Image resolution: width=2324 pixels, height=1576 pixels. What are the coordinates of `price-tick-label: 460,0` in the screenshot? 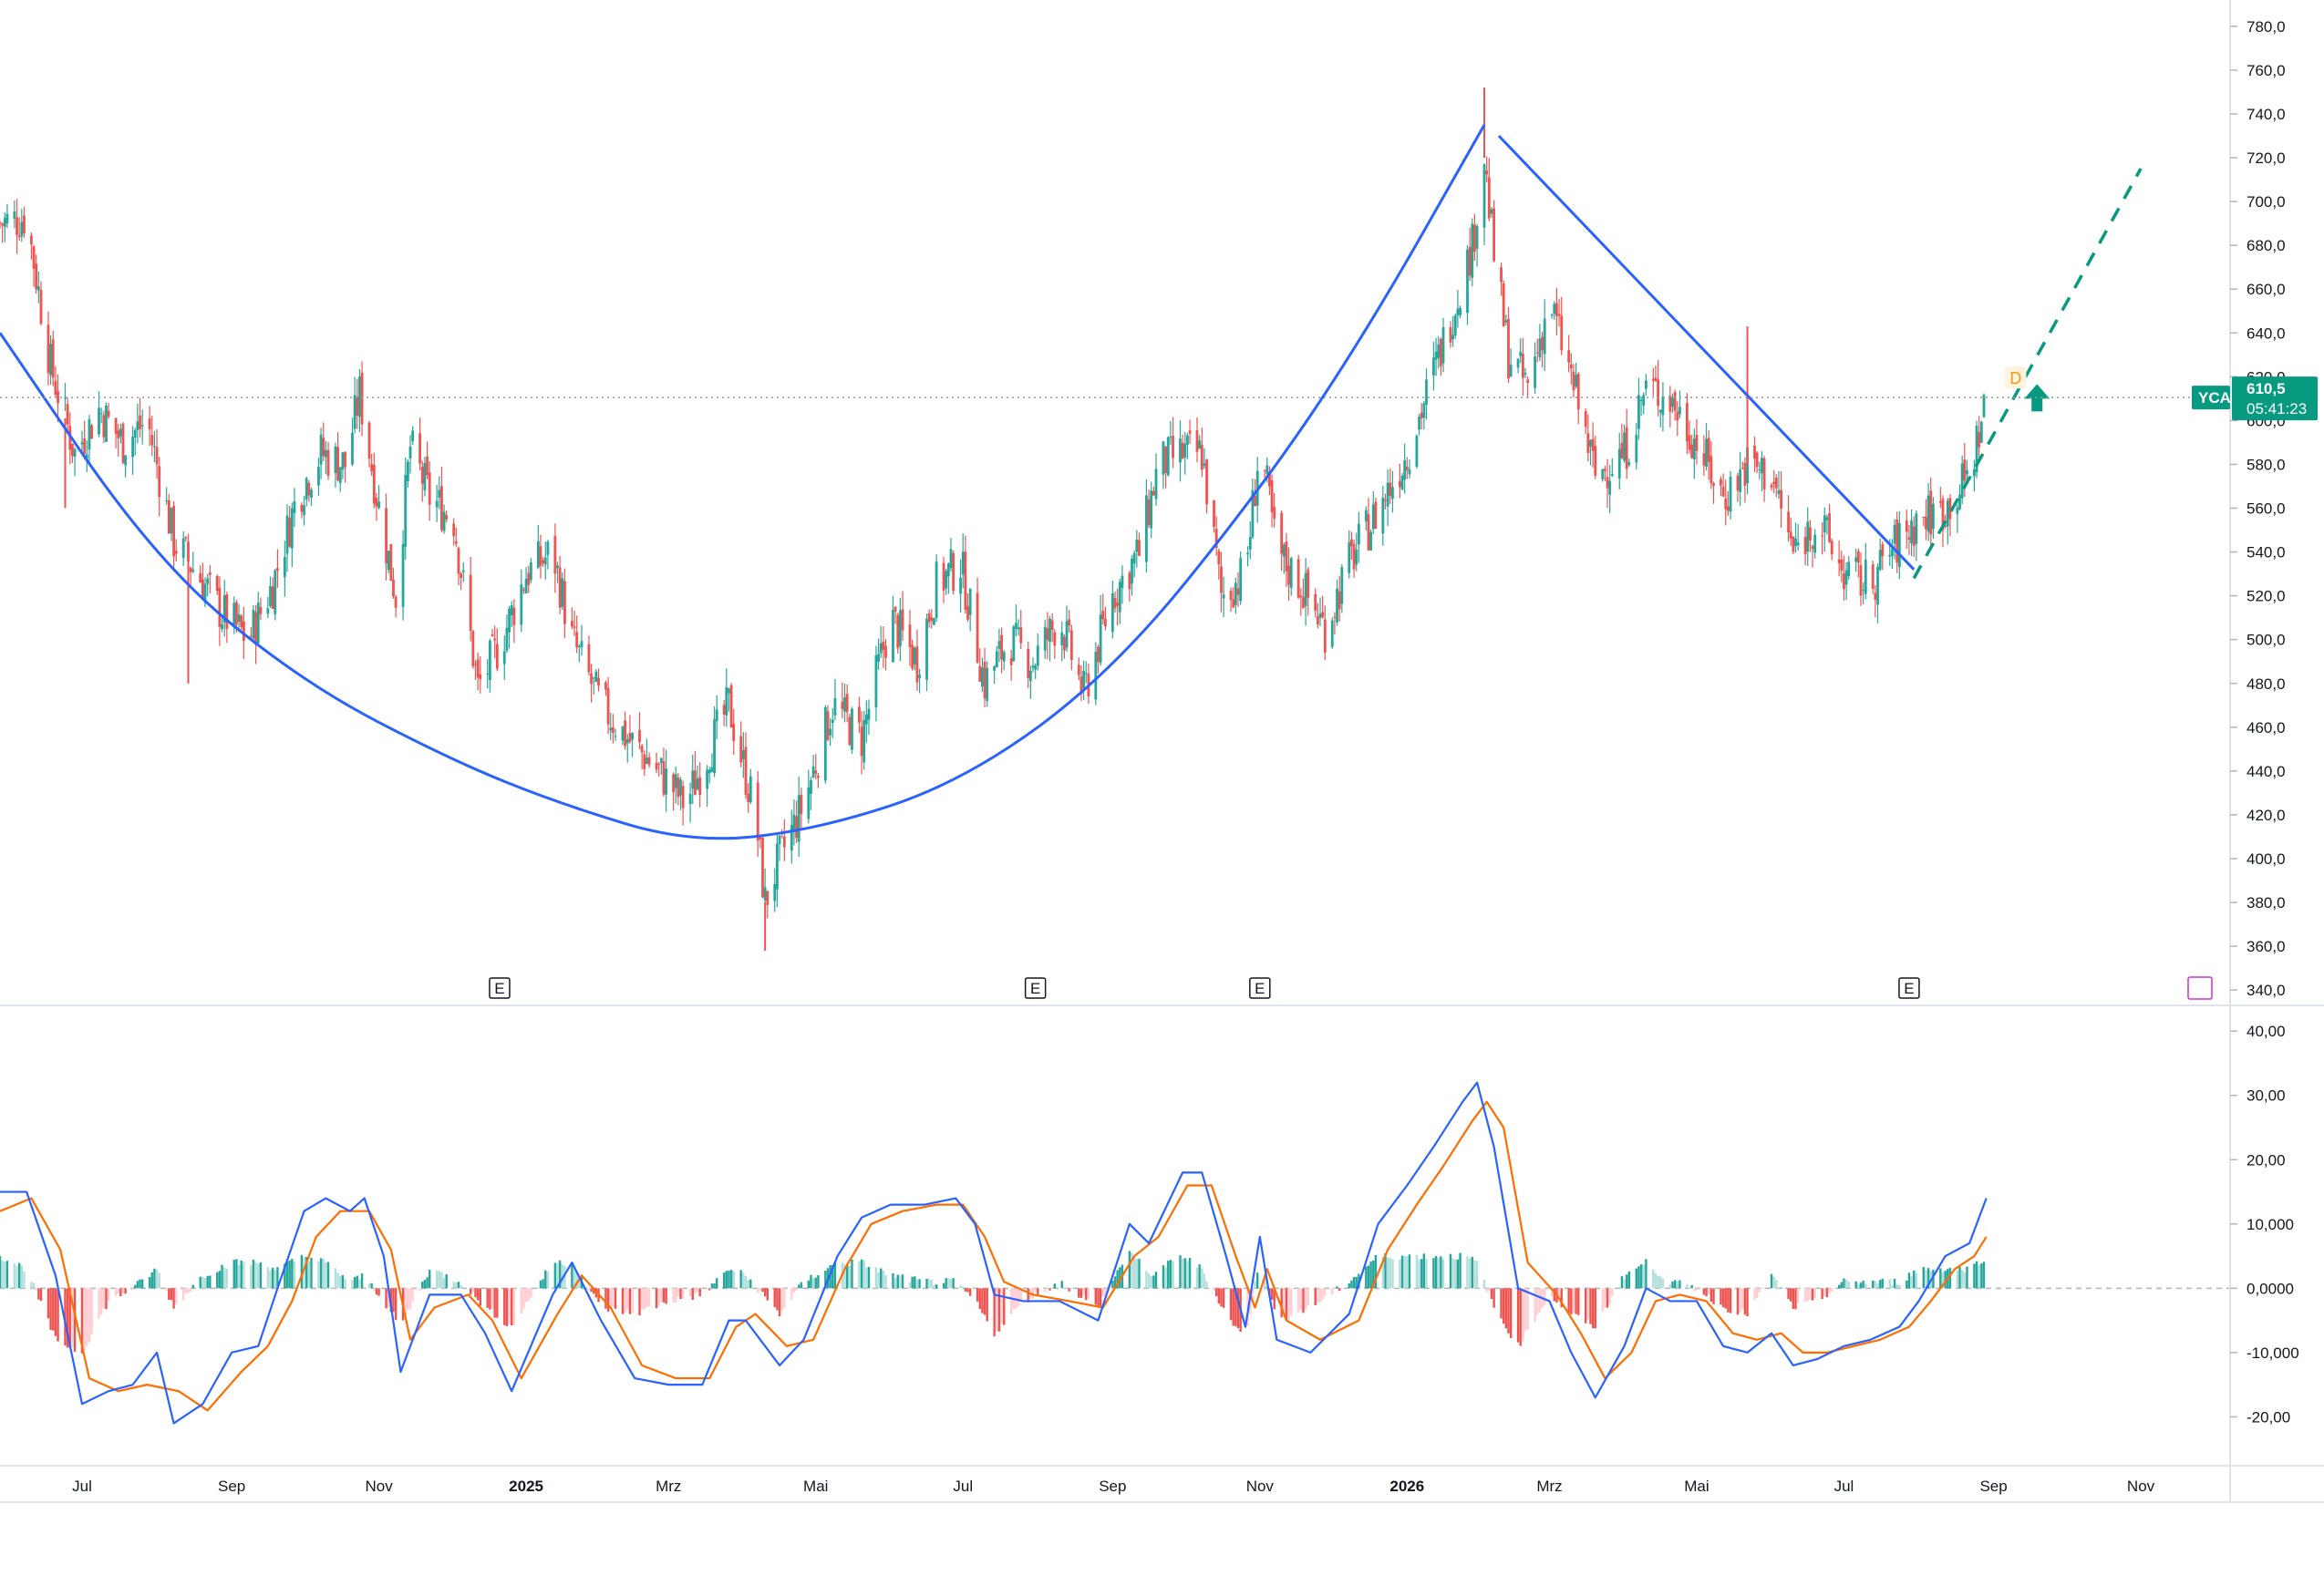 It's located at (2266, 727).